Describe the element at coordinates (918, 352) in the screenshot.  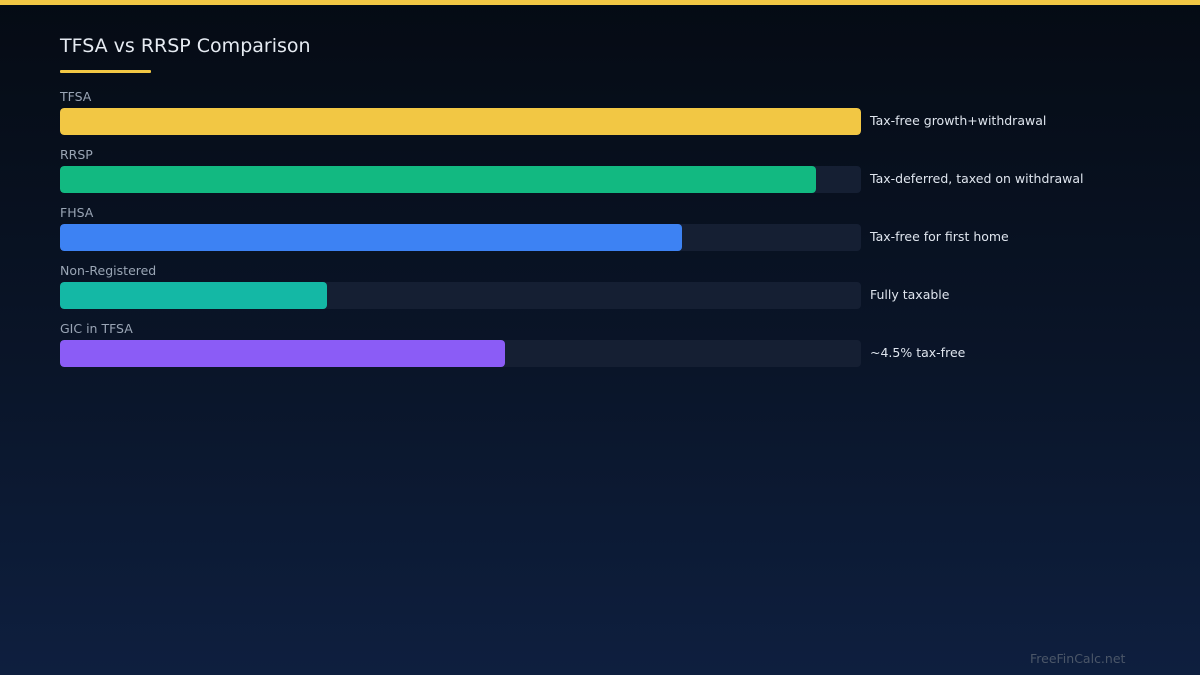
I see `bar-annotation: ~4.5% tax-free` at that location.